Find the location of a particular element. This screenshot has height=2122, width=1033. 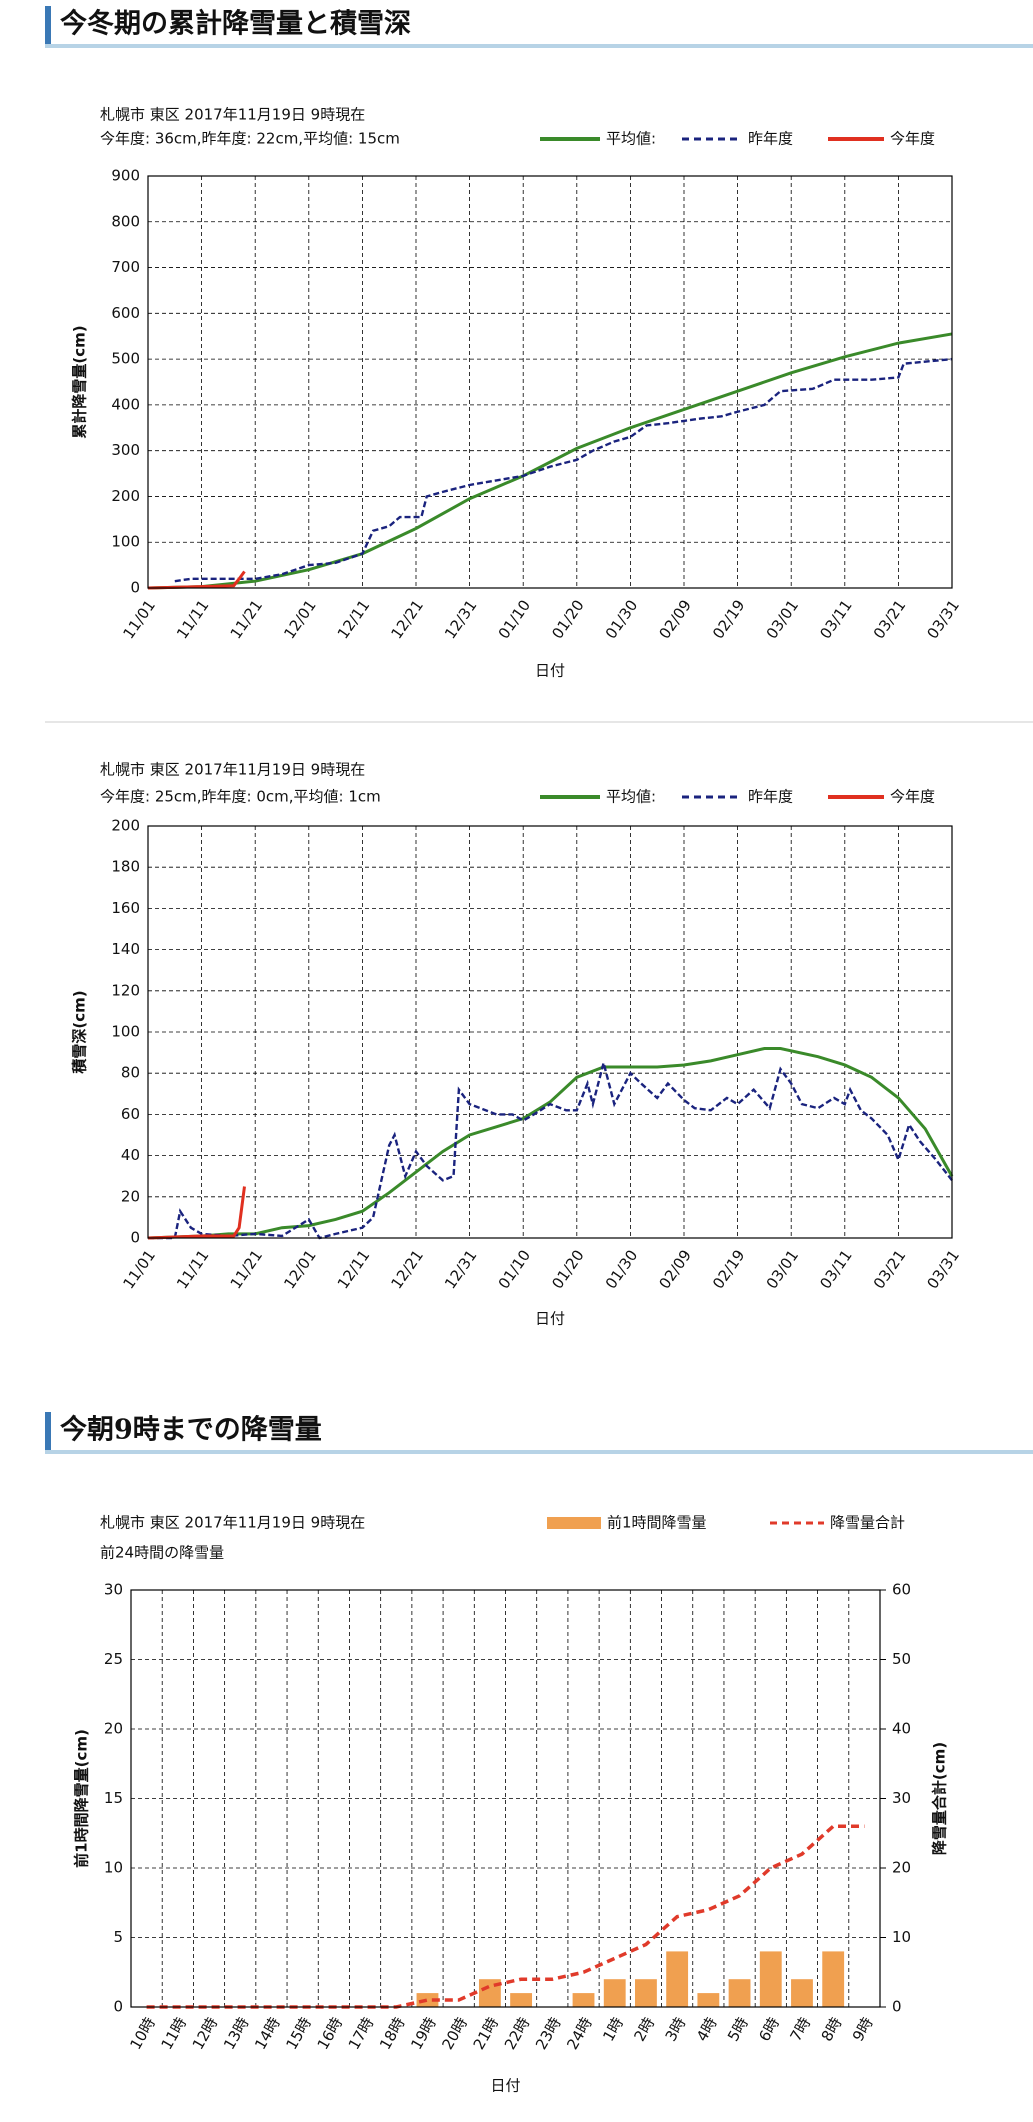

y-axis-label: 累計降雪量(cm) is located at coordinates (80, 381).